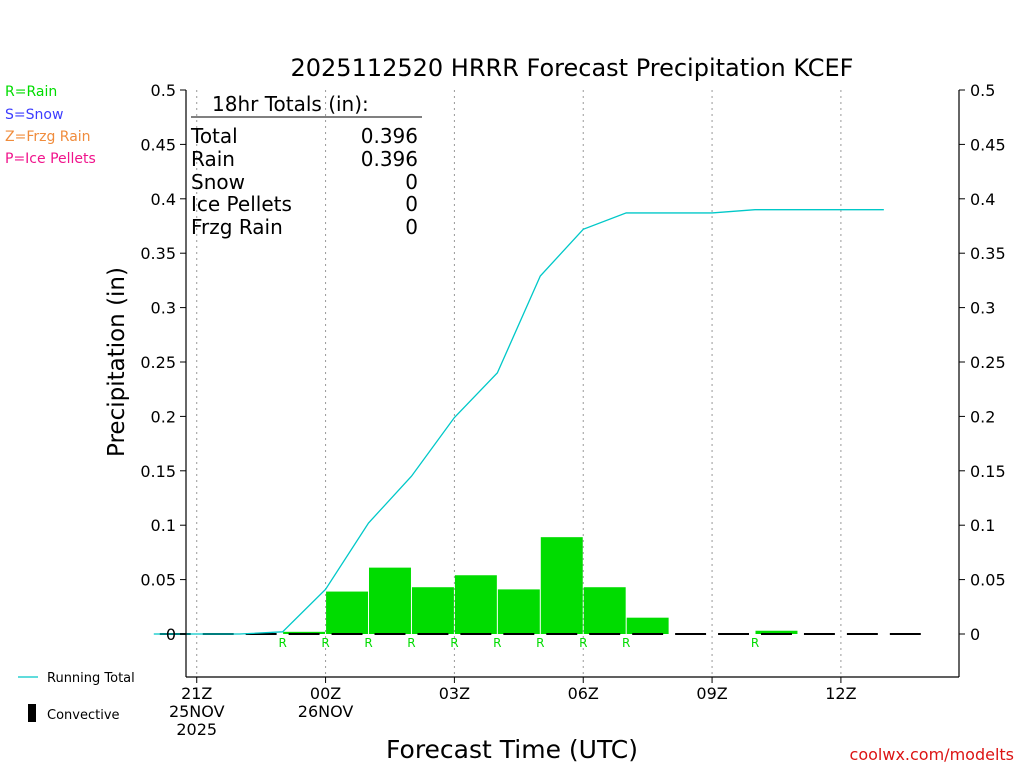 The width and height of the screenshot is (1024, 768). Describe the element at coordinates (982, 525) in the screenshot. I see `y-tick-label-right: 0.1` at that location.